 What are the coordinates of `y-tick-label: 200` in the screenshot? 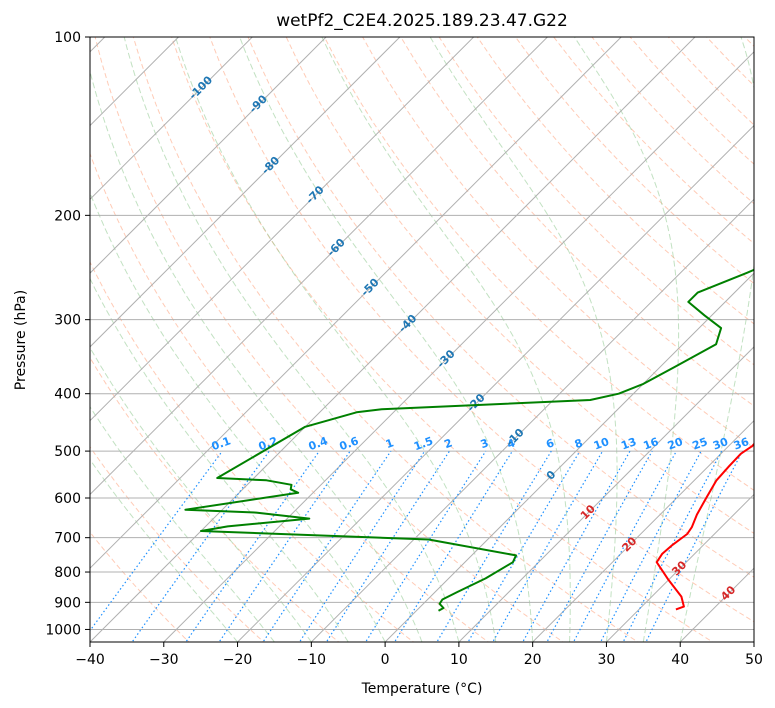 It's located at (67, 216).